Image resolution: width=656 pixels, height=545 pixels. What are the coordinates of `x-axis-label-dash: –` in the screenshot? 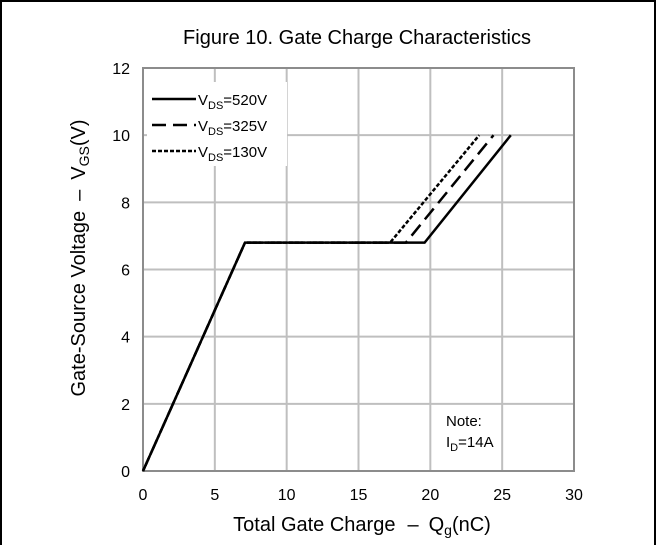 It's located at (413, 525).